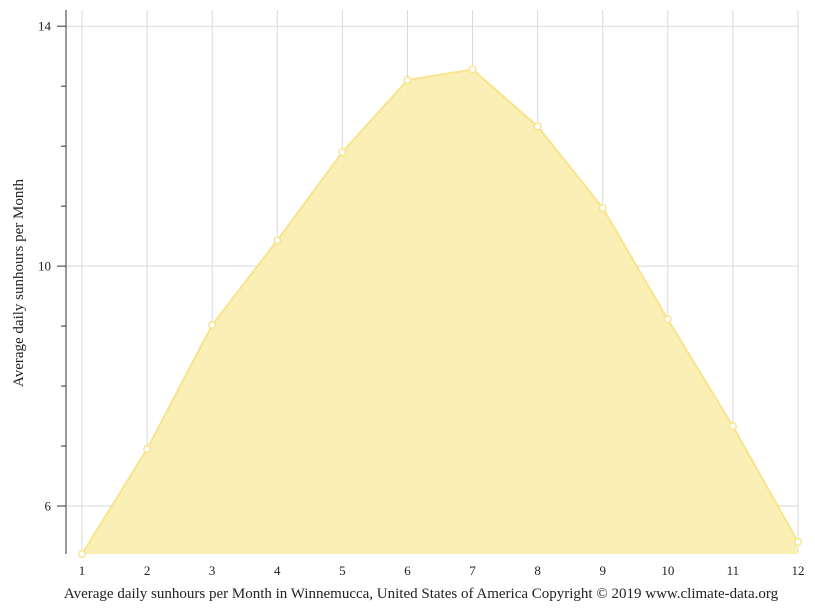  Describe the element at coordinates (48, 506) in the screenshot. I see `y-tick-label: 6` at that location.